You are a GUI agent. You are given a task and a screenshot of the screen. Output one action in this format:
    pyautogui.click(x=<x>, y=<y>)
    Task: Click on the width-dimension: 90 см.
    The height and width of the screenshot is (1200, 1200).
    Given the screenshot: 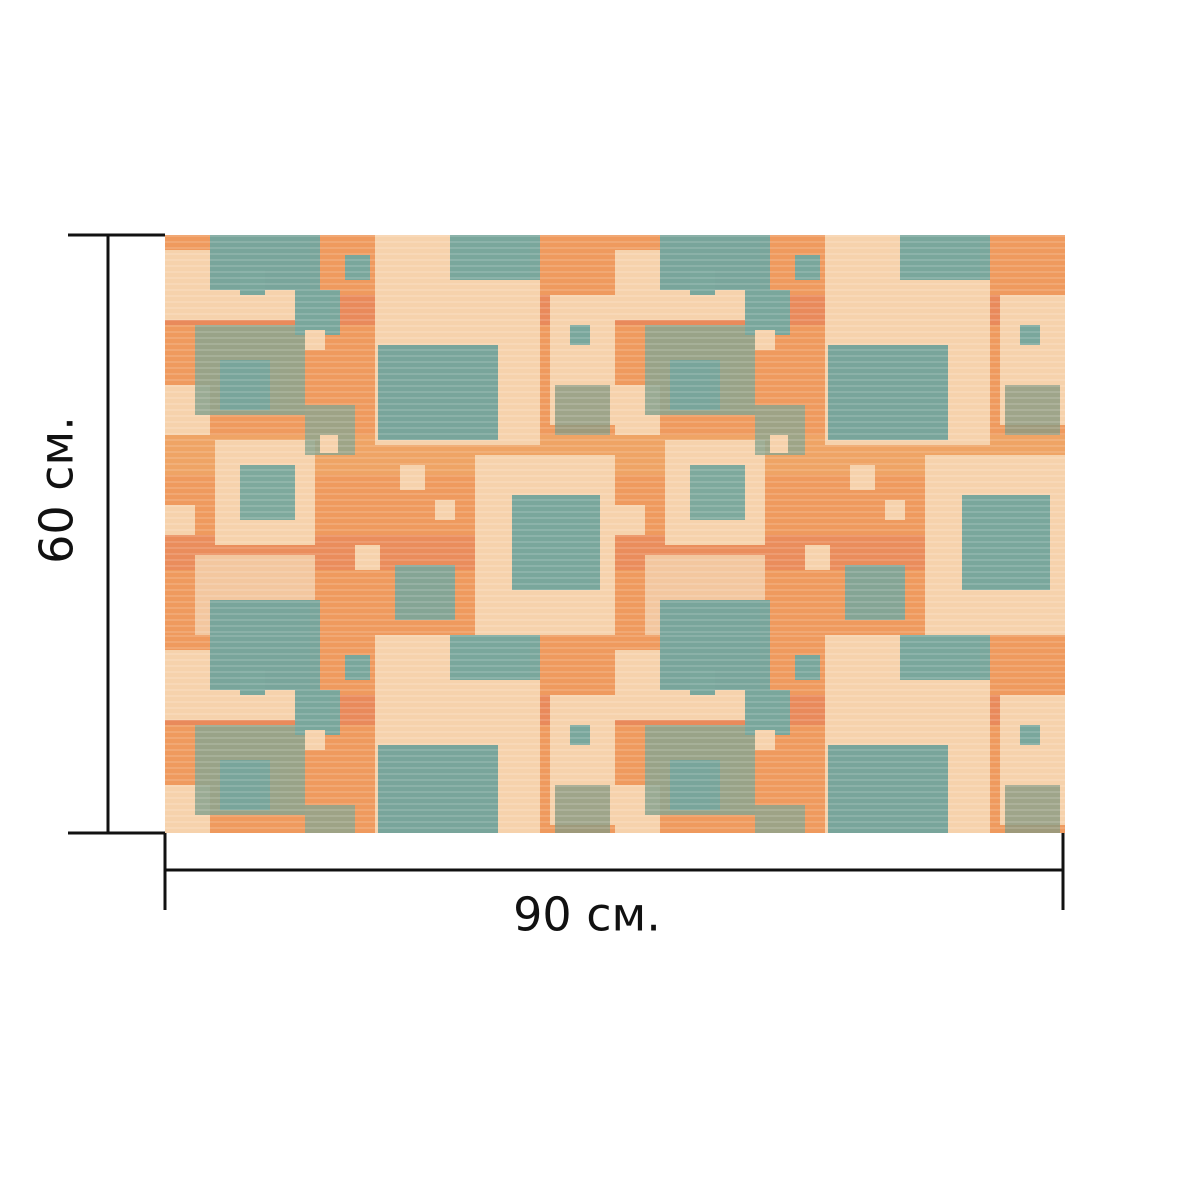 What is the action you would take?
    pyautogui.click(x=614, y=887)
    